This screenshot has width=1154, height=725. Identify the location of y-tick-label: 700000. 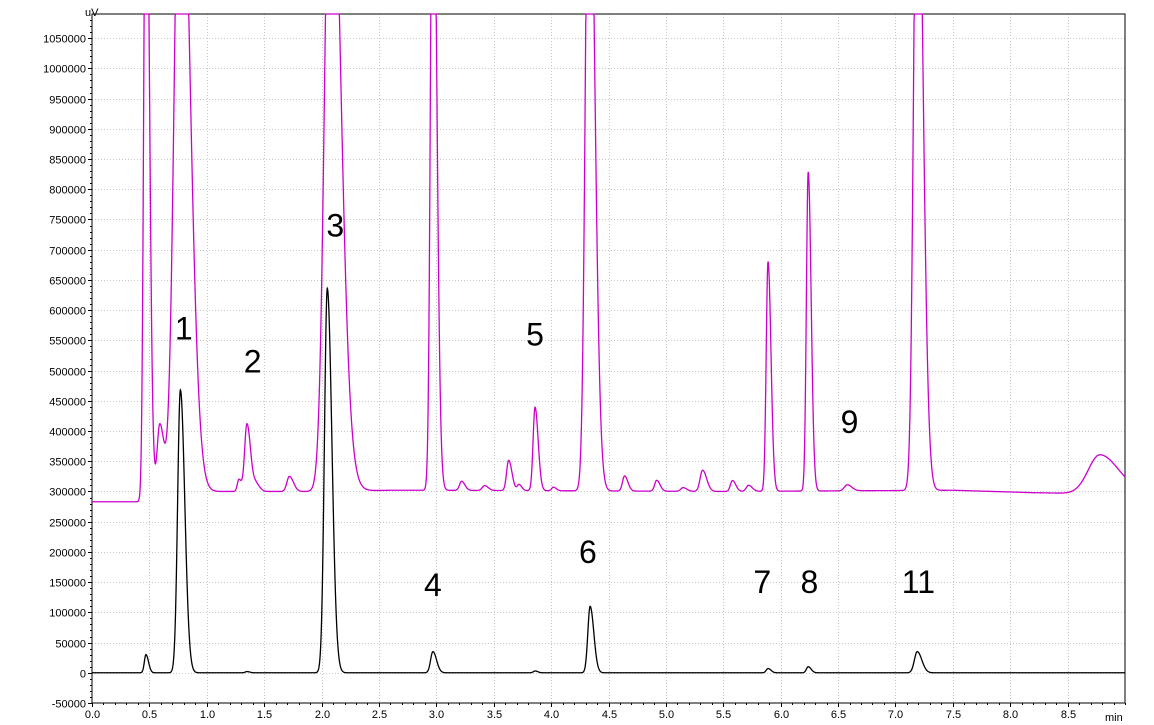
(67, 252).